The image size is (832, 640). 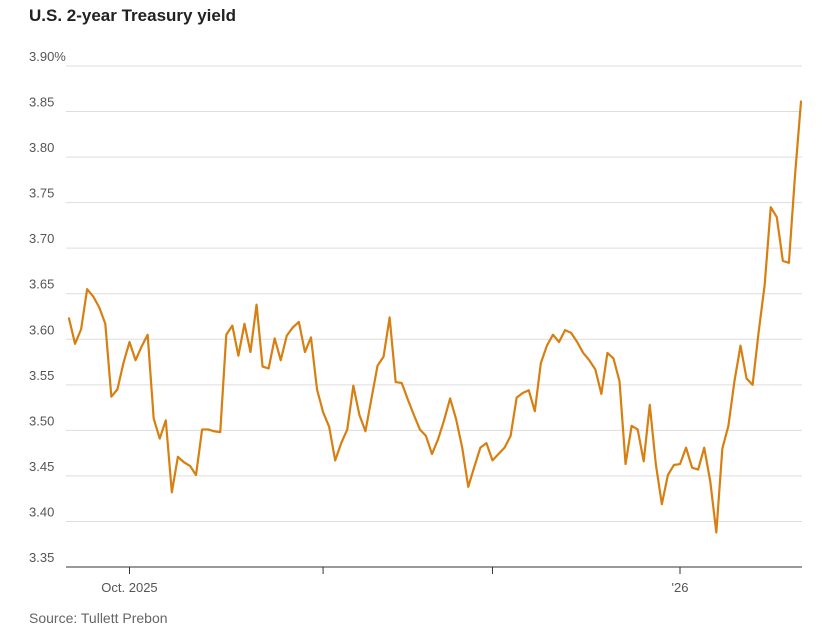 What do you see at coordinates (41, 511) in the screenshot?
I see `y-tick-label: 3.40` at bounding box center [41, 511].